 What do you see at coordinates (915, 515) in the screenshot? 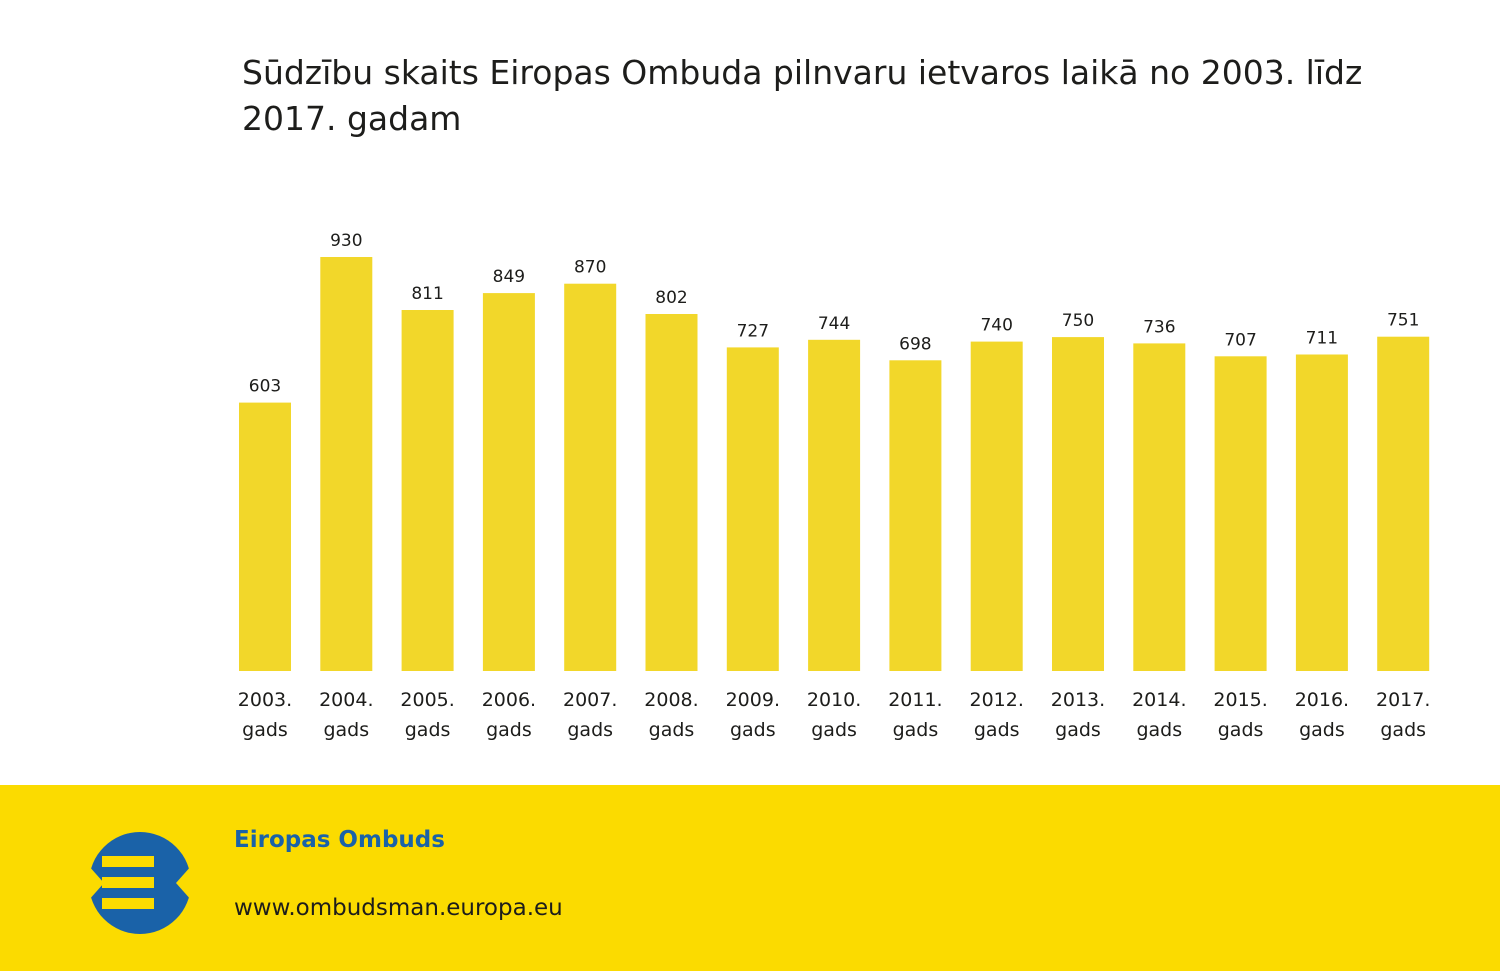
I see `bar-2011` at bounding box center [915, 515].